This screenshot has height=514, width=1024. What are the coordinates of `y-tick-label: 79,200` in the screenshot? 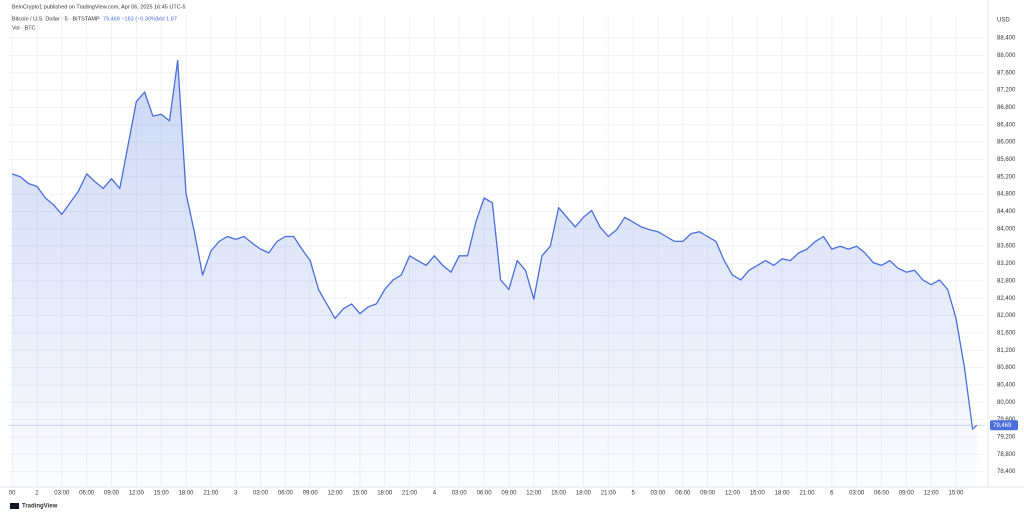 It's located at (1006, 437).